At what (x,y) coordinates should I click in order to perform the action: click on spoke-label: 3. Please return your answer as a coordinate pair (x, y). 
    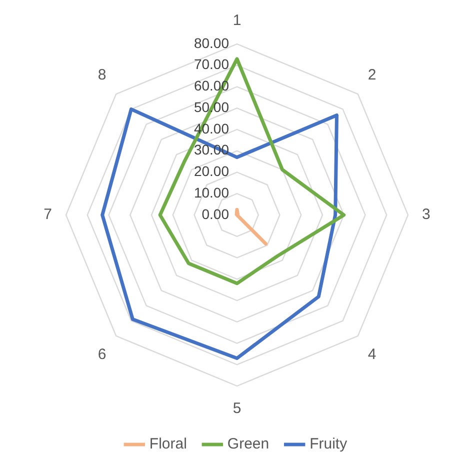
    Looking at the image, I should click on (426, 215).